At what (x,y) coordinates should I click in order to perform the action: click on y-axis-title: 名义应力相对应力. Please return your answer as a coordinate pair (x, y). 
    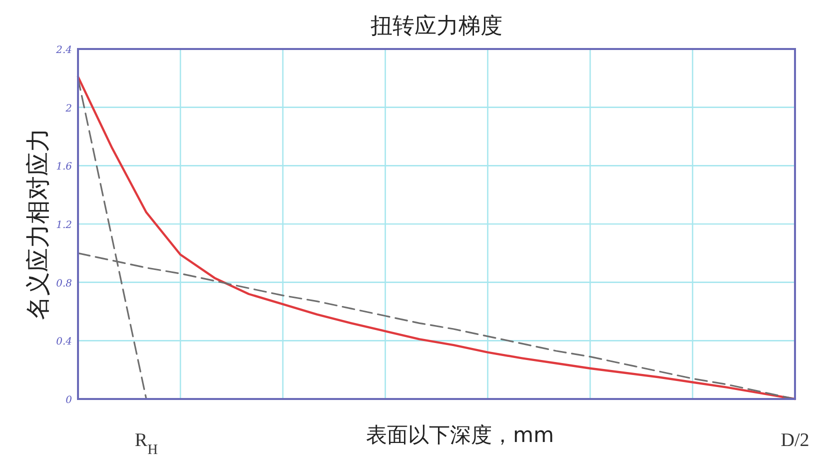
    Looking at the image, I should click on (38, 224).